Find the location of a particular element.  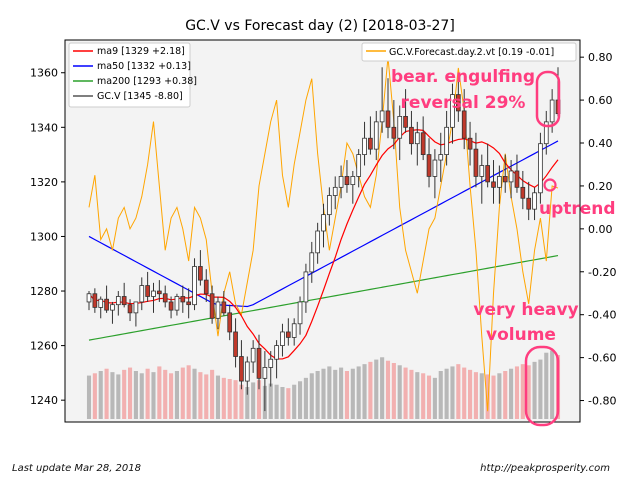

legend-label: ma200 [1293 +0.38] is located at coordinates (147, 81).